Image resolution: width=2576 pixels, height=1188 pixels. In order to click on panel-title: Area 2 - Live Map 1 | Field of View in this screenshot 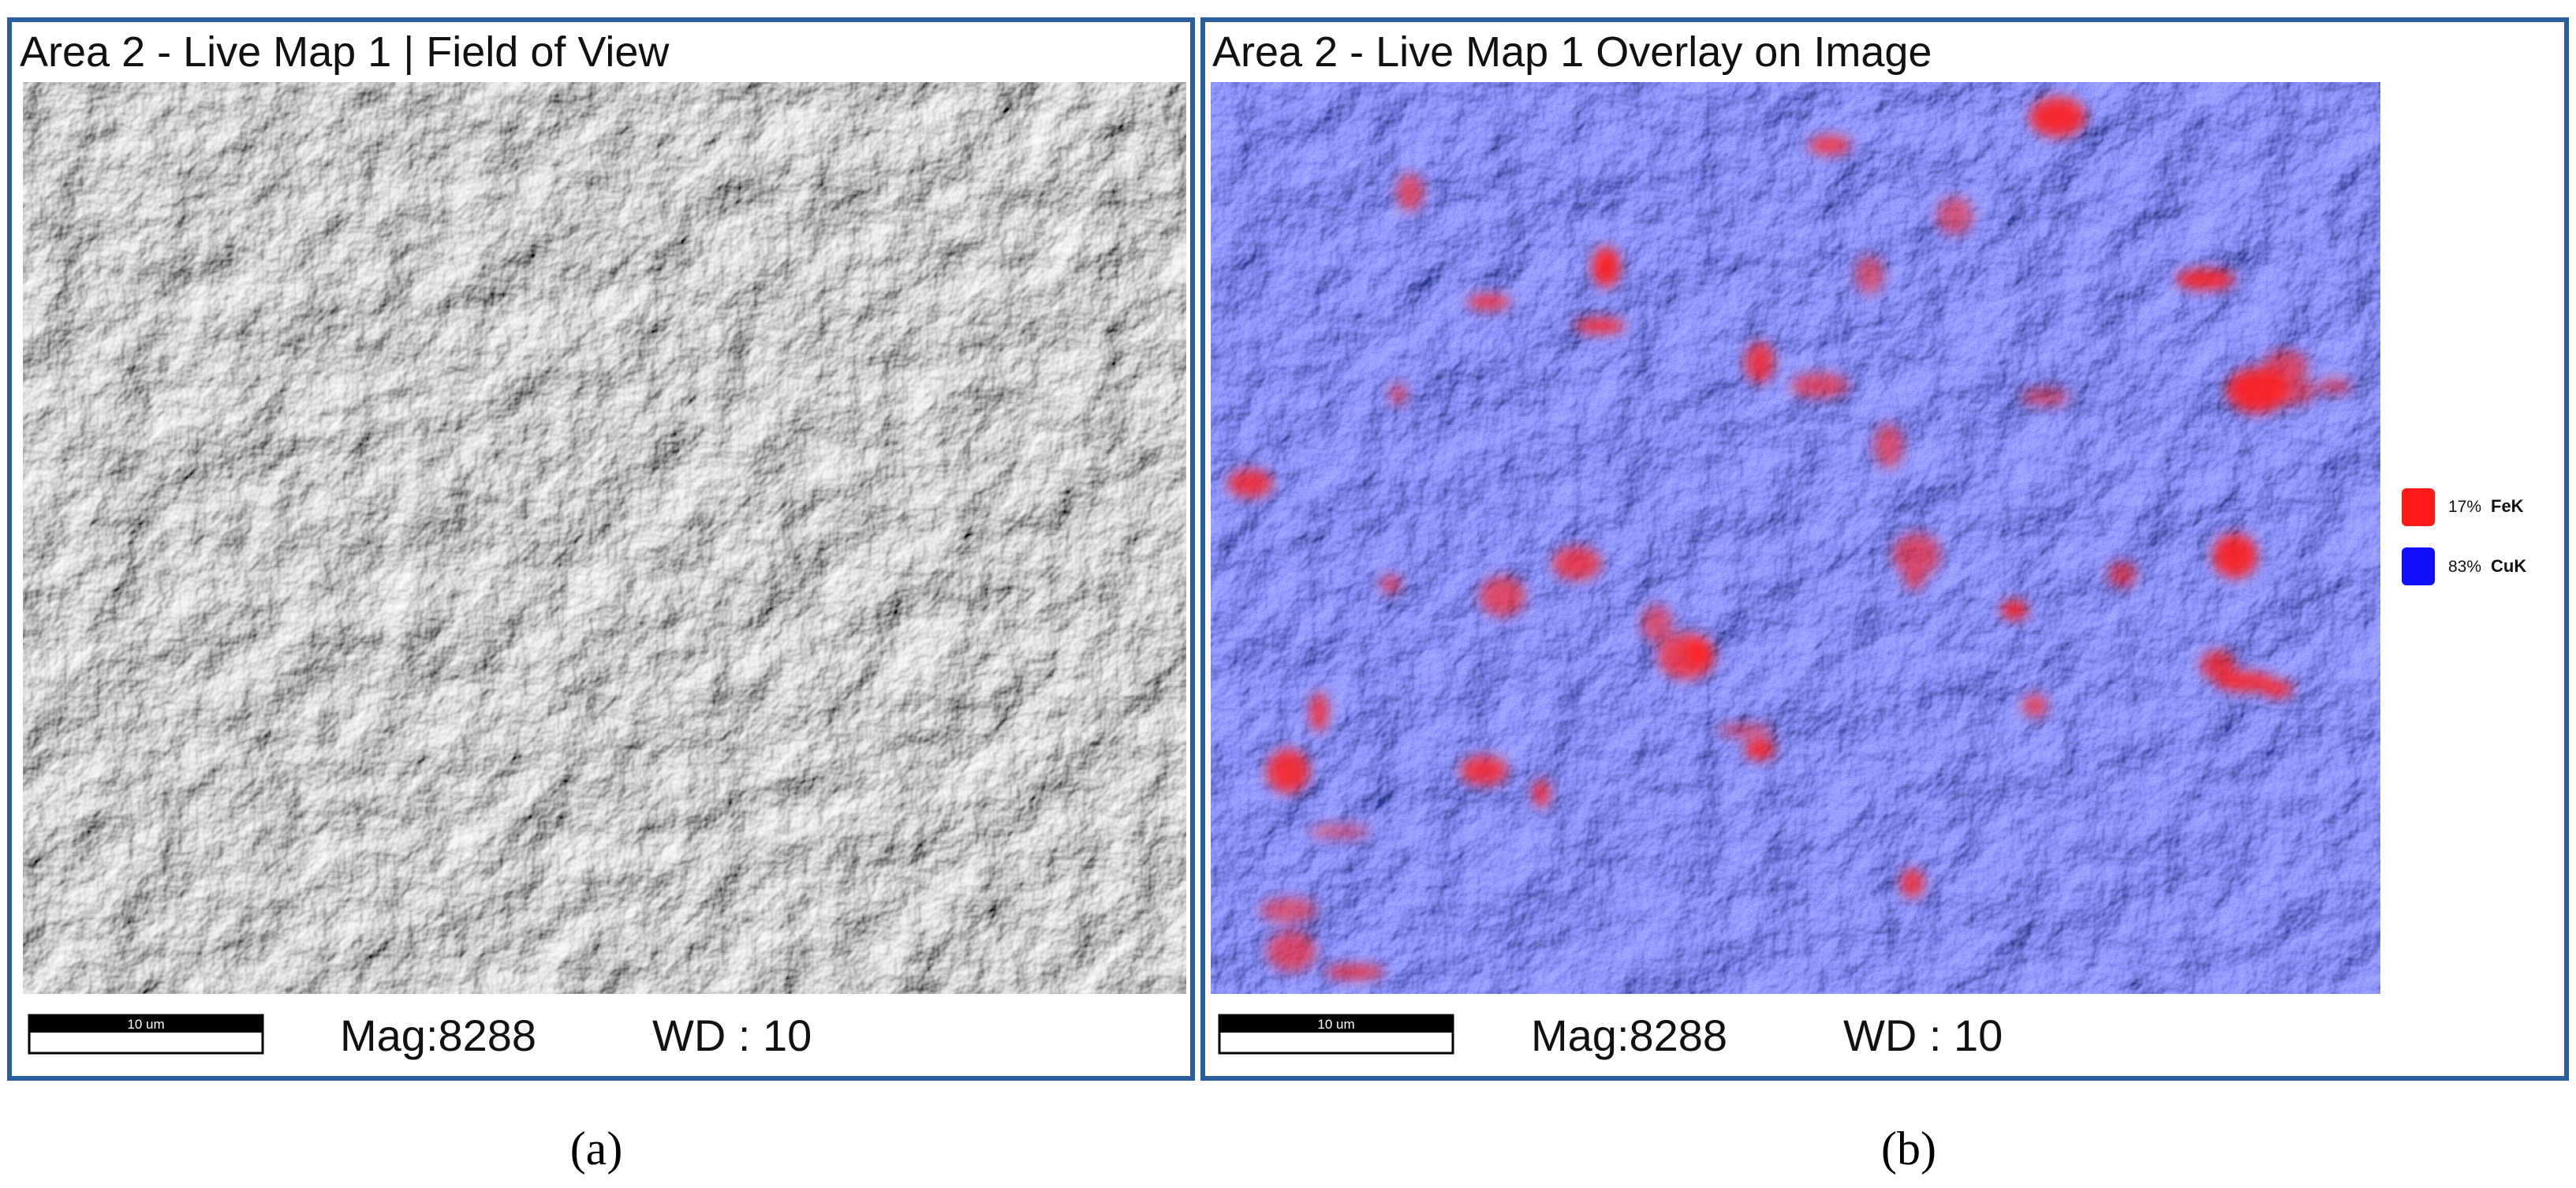, I will do `click(345, 52)`.